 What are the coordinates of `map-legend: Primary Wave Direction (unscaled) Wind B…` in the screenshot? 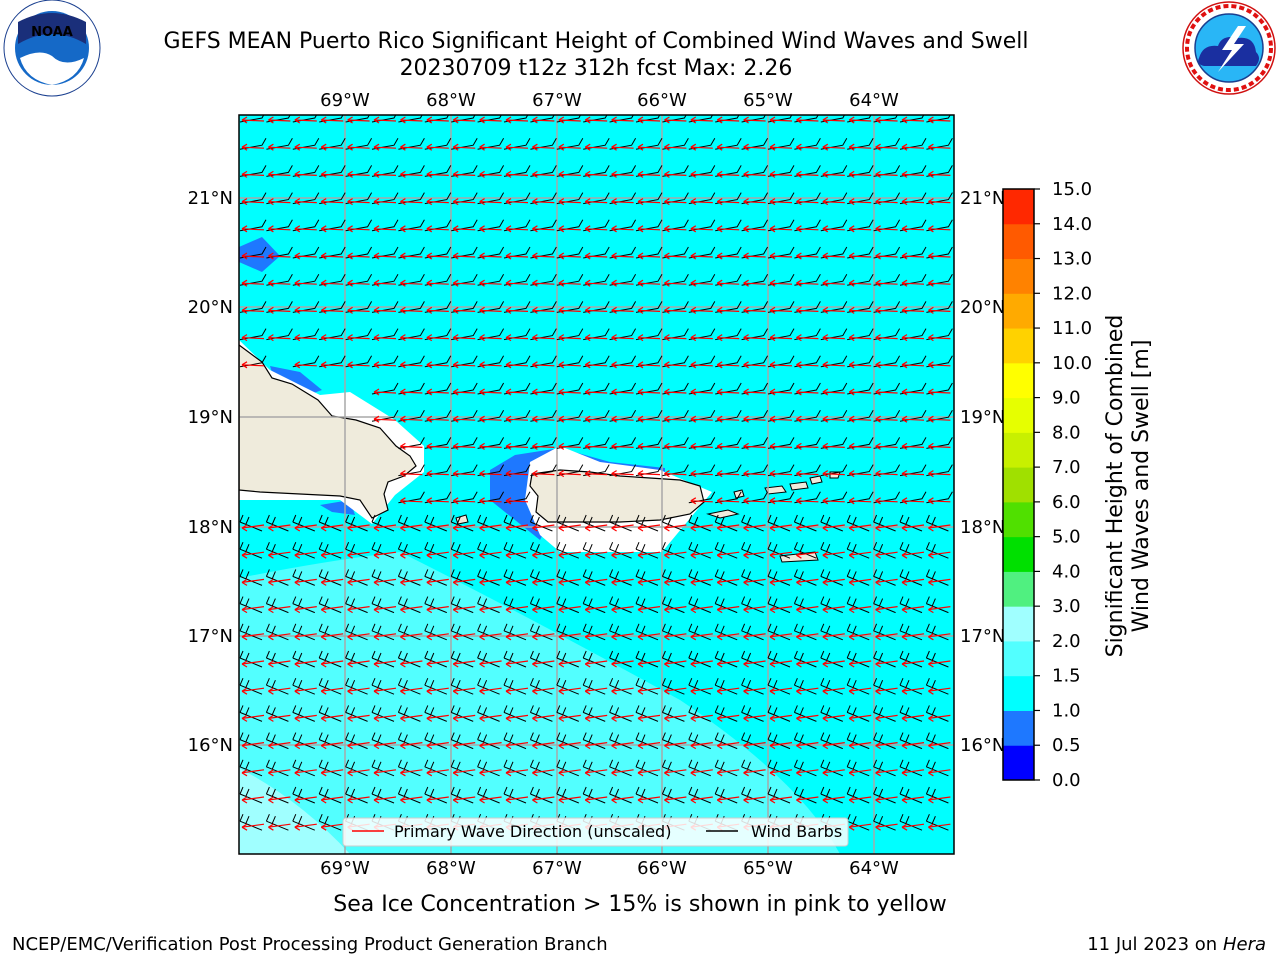 It's located at (595, 832).